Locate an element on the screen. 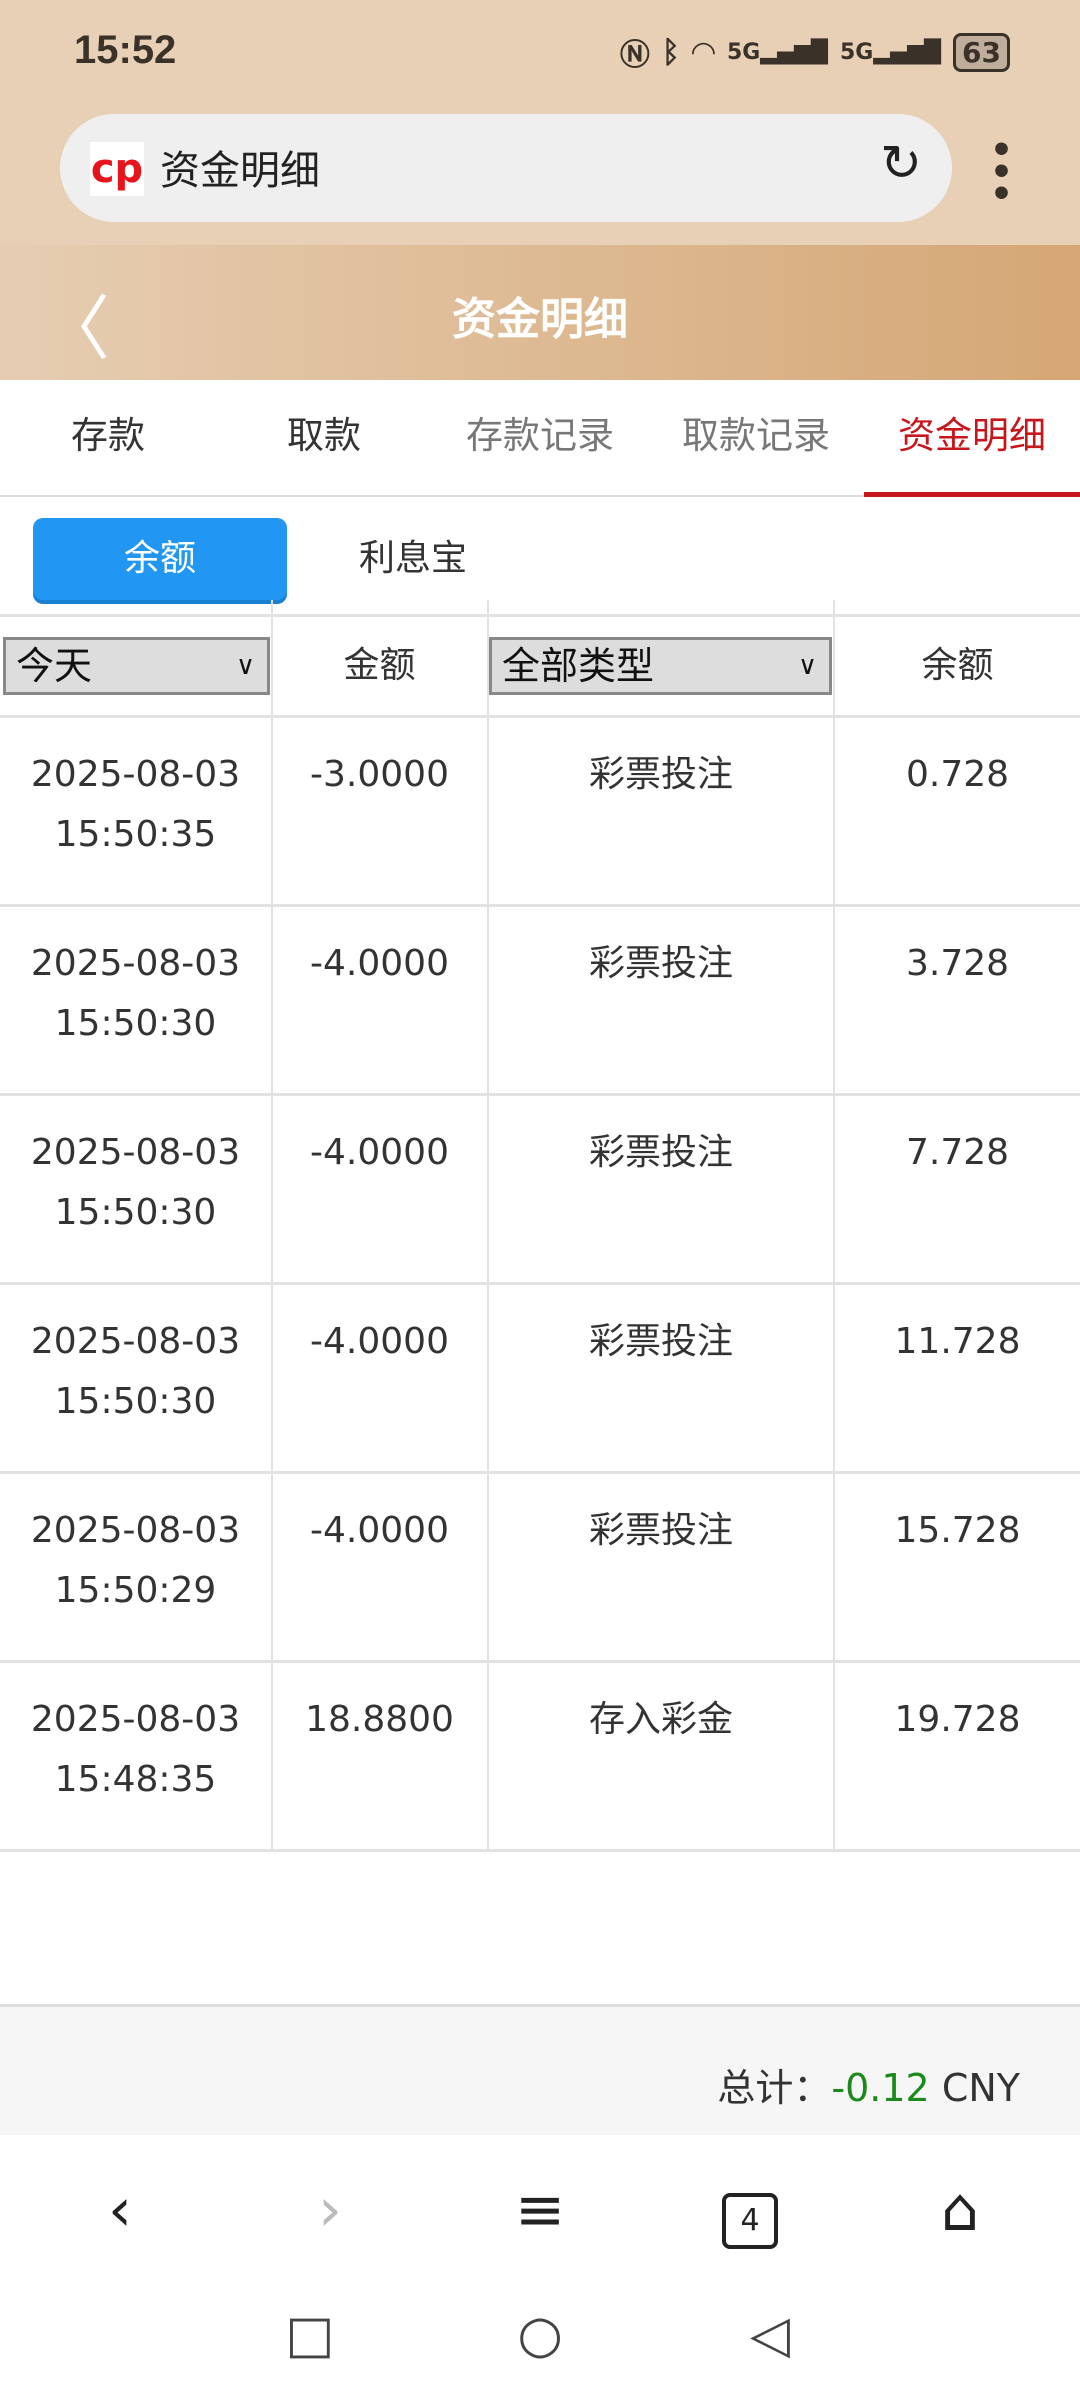 This screenshot has height=2400, width=1080. row-balance: 3.728 is located at coordinates (957, 963).